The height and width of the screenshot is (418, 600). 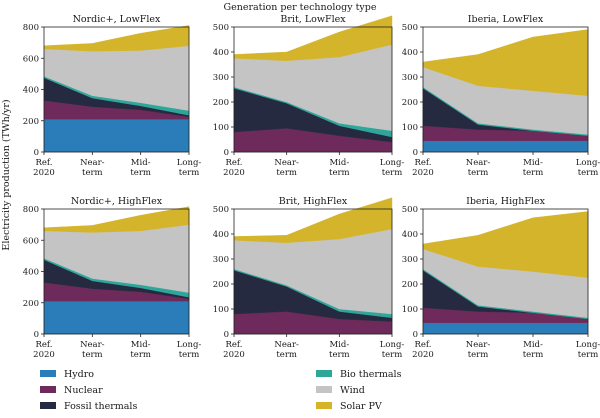 I want to click on legend-item-hydro: Hydro, so click(x=67, y=374).